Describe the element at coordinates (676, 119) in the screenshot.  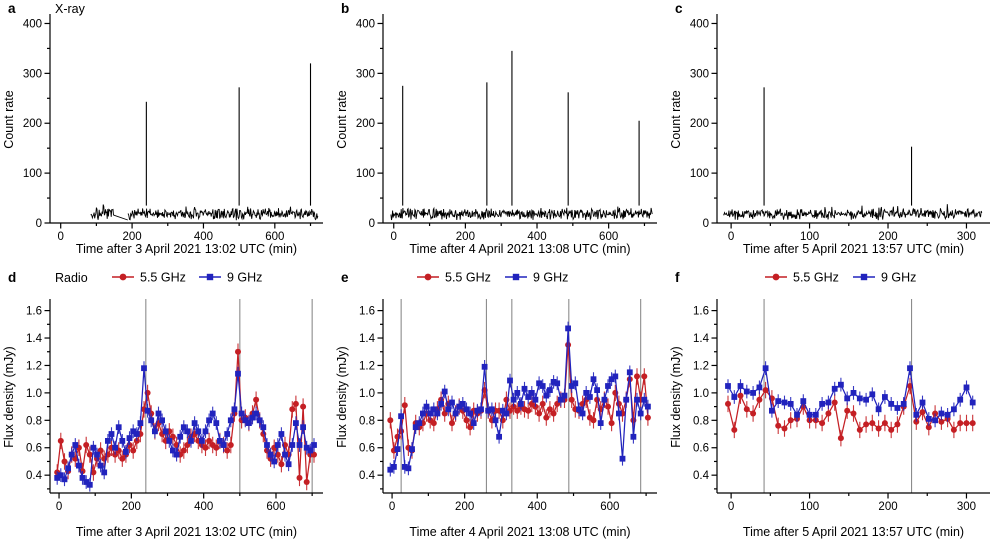
I see `y-axis-label: Count rate` at that location.